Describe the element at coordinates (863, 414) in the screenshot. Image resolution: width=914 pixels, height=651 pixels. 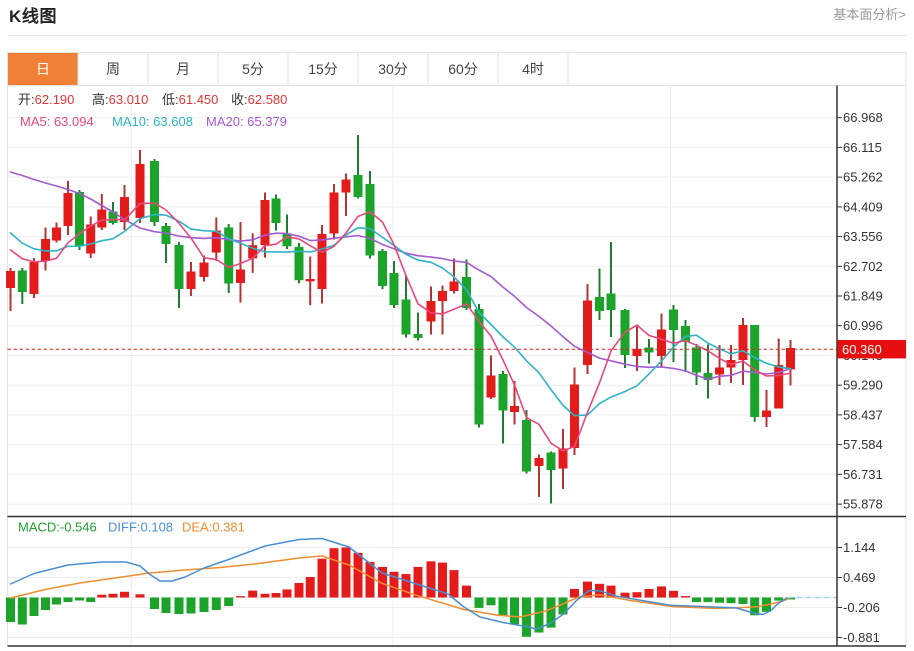
I see `svg-text: 58.437` at that location.